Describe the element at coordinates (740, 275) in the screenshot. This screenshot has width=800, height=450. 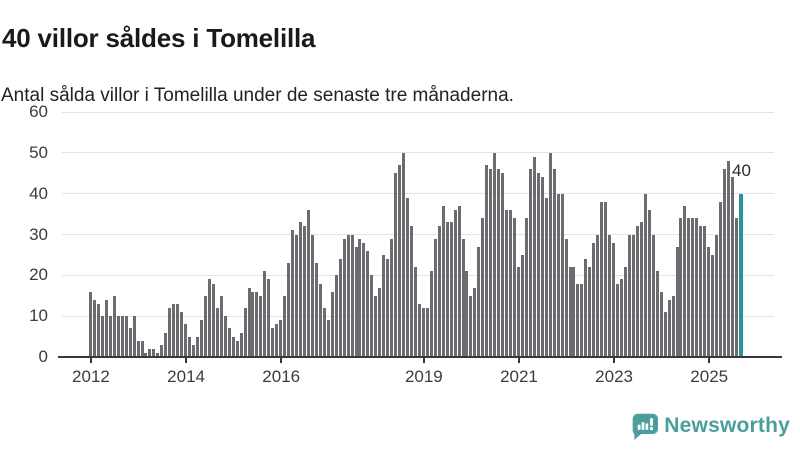
I see `highlighted-bar` at that location.